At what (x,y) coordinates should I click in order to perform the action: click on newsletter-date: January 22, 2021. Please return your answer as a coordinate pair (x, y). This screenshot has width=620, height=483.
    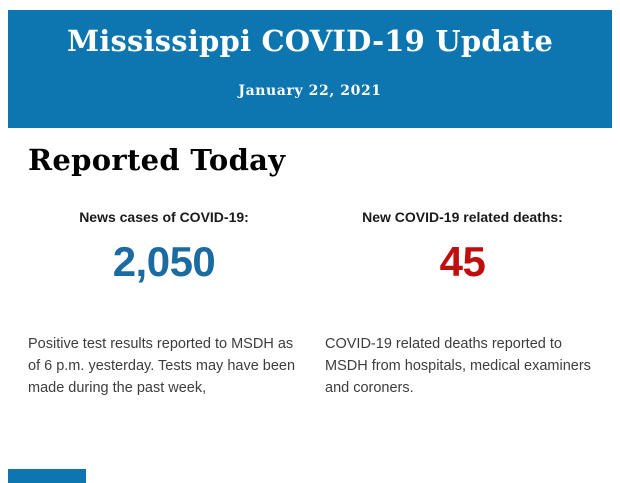
    Looking at the image, I should click on (310, 91).